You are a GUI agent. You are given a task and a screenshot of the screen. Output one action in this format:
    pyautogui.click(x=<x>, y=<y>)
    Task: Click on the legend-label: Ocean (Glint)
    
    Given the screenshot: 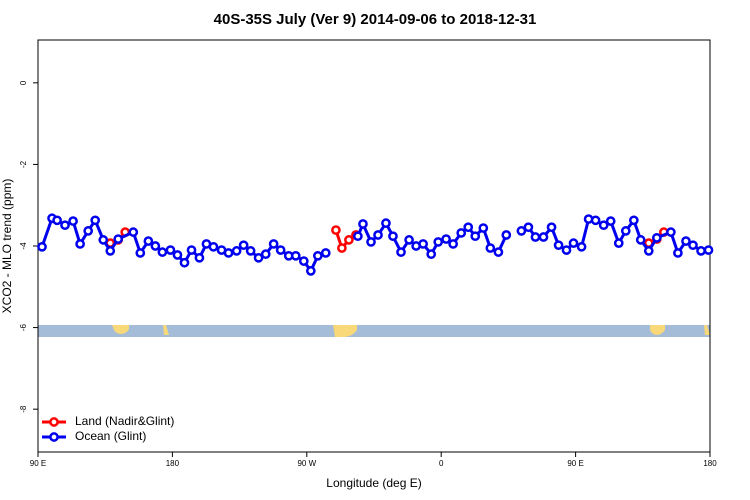 What is the action you would take?
    pyautogui.click(x=110, y=436)
    